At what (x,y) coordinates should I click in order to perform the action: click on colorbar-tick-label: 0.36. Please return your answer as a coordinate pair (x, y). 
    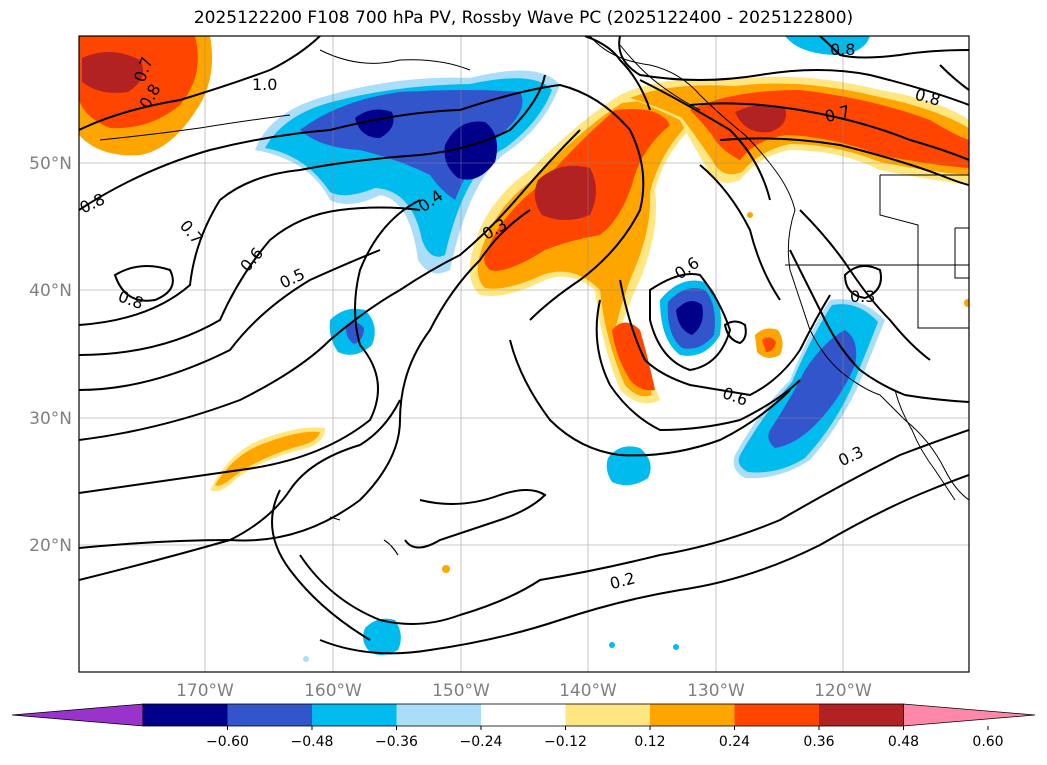
    Looking at the image, I should click on (818, 742).